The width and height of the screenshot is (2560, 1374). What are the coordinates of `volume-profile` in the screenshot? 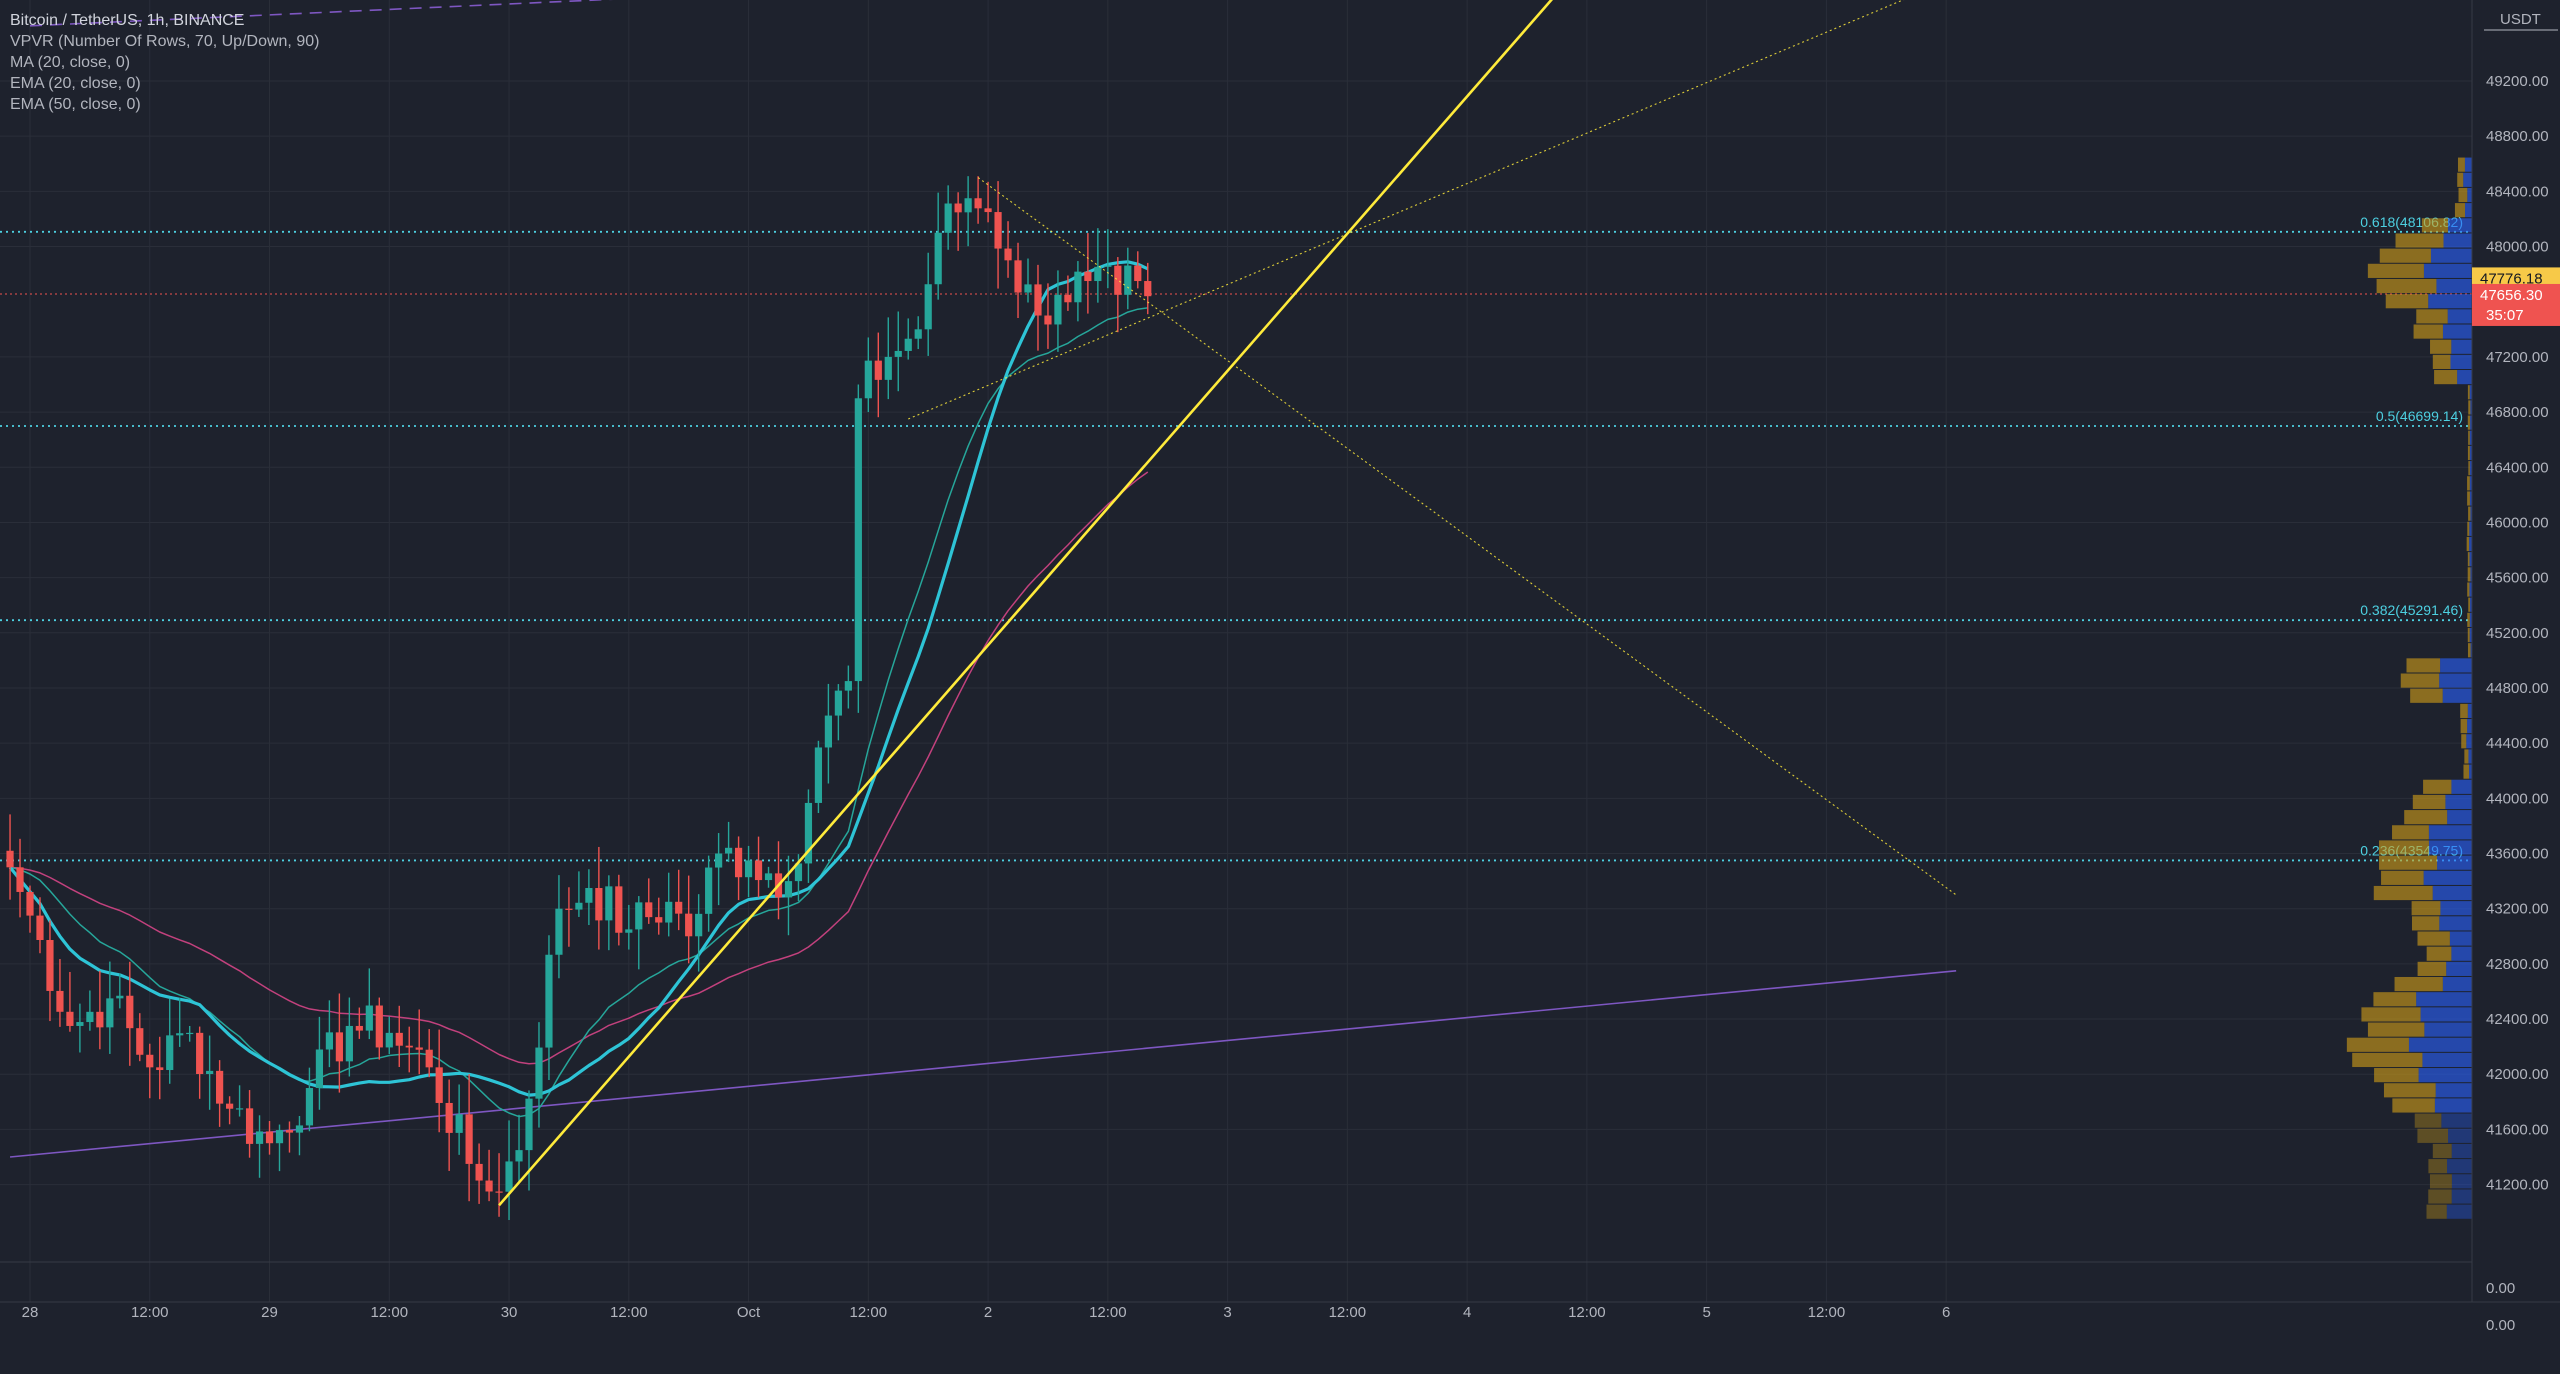 It's located at (2409, 688).